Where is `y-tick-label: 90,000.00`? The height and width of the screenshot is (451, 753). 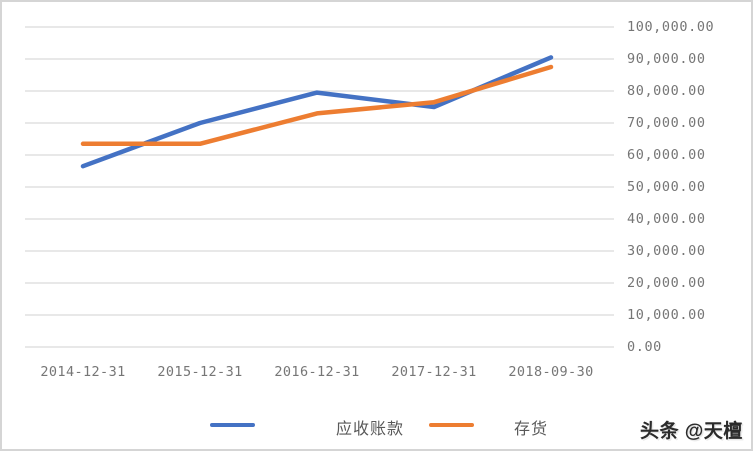 y-tick-label: 90,000.00 is located at coordinates (666, 59).